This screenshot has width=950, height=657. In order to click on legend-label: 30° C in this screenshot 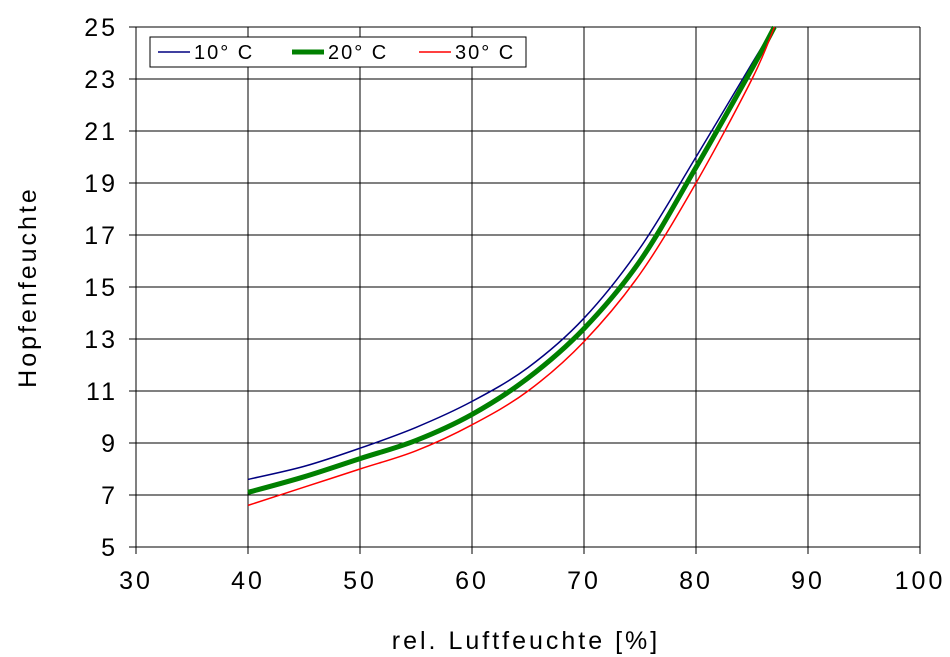, I will do `click(485, 53)`.